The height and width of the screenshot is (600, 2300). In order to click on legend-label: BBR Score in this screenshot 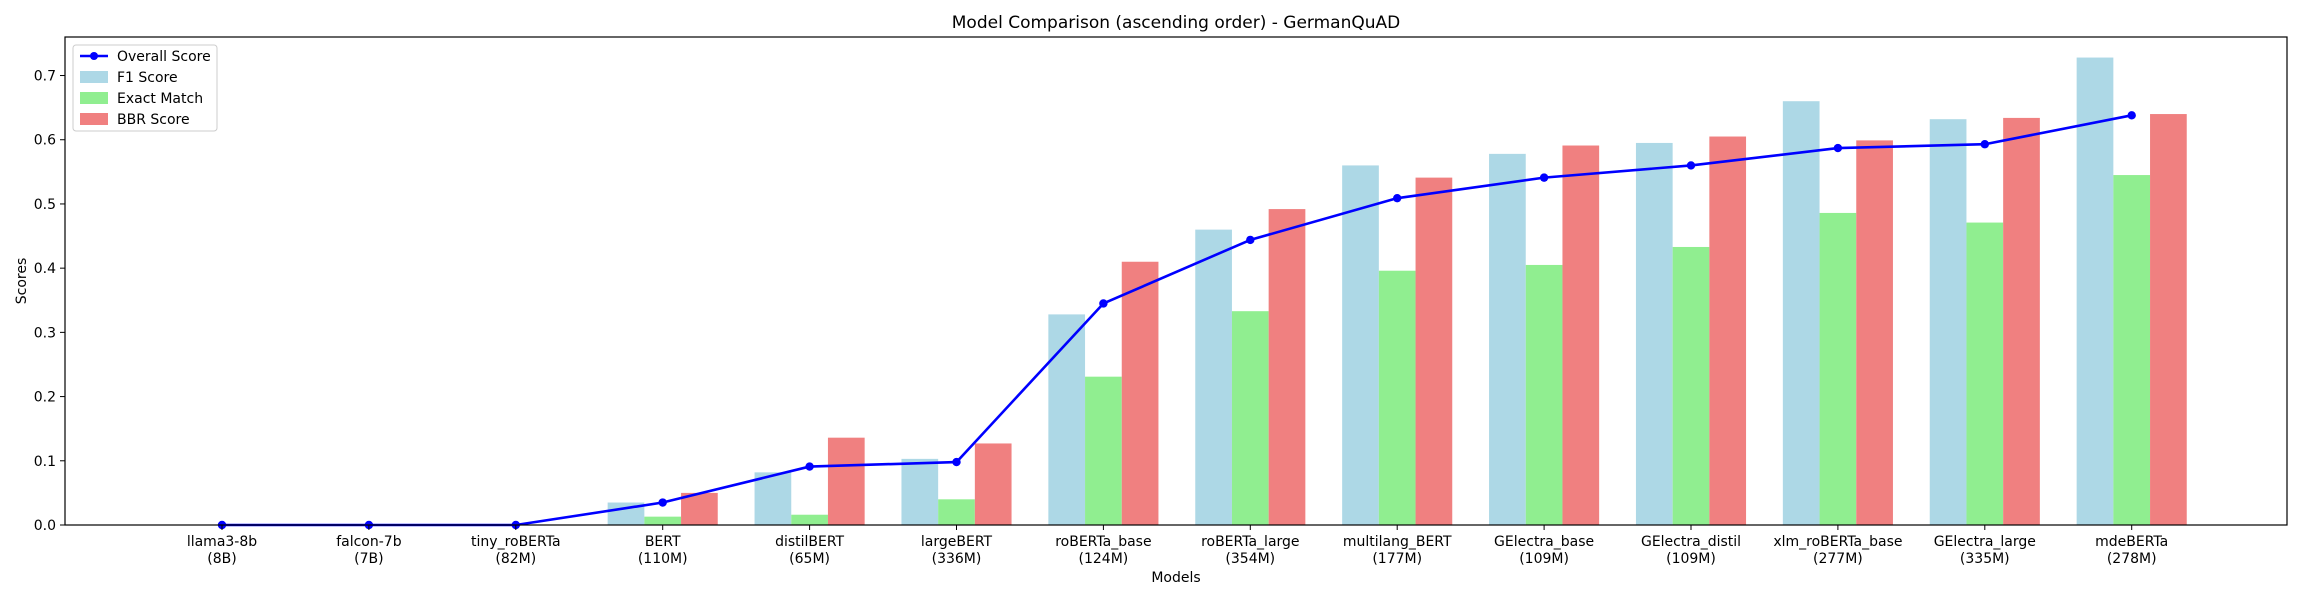, I will do `click(153, 120)`.